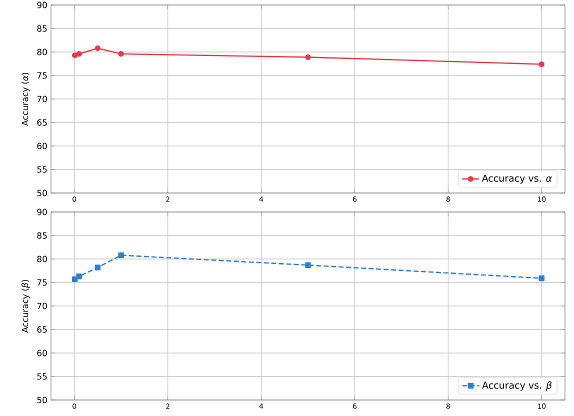  Describe the element at coordinates (26, 306) in the screenshot. I see `y-axis-title: Accuracy (β)` at that location.